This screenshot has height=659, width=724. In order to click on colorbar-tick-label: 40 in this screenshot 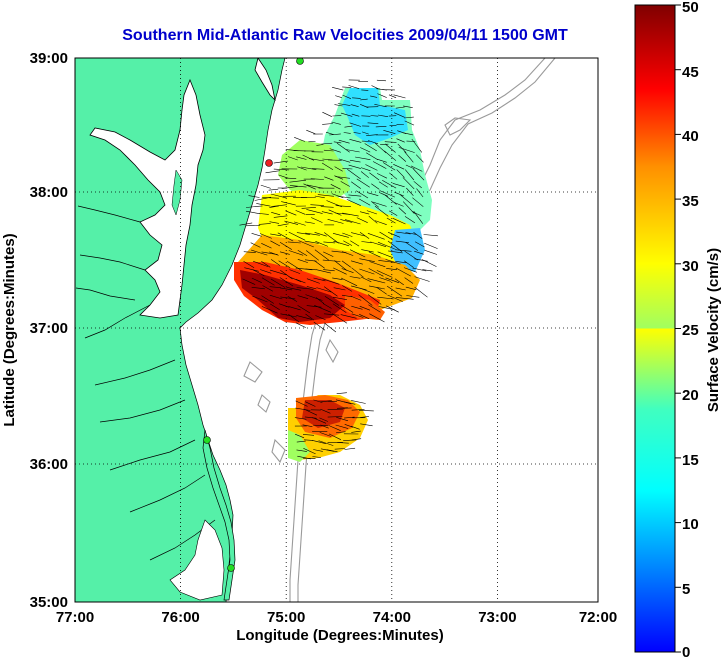, I will do `click(690, 136)`.